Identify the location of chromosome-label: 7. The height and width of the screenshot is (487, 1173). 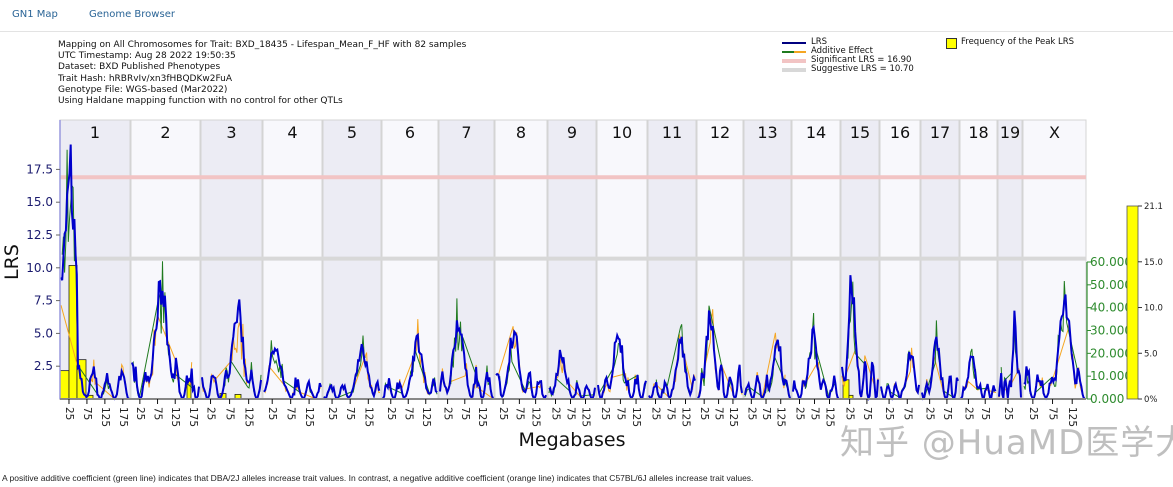
(466, 132).